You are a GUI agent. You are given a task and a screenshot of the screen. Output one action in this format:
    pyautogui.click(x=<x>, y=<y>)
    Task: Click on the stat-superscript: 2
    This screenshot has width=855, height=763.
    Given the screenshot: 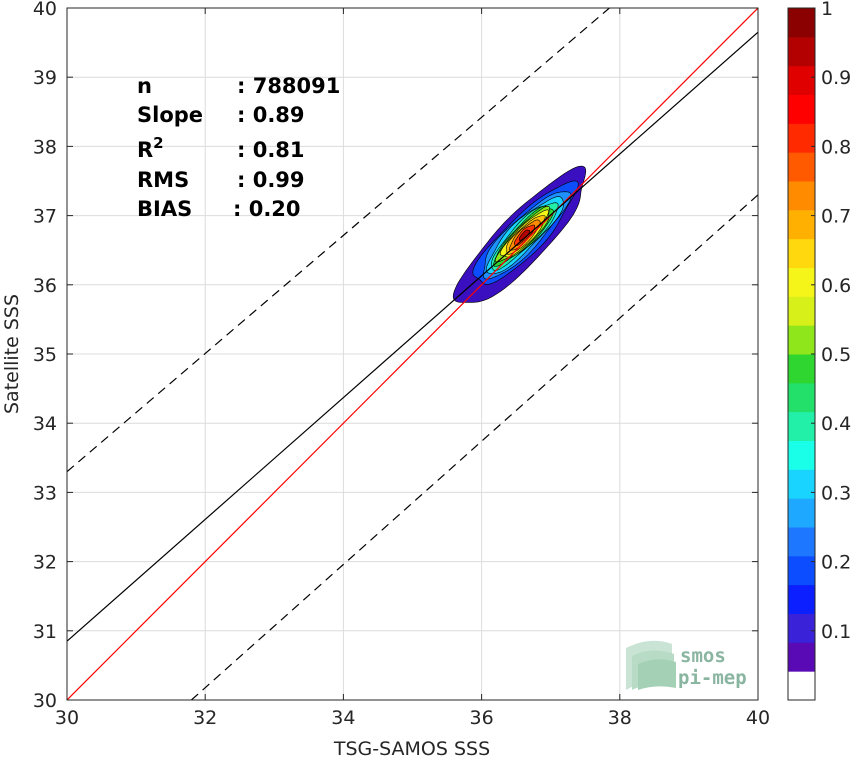 What is the action you would take?
    pyautogui.click(x=158, y=143)
    